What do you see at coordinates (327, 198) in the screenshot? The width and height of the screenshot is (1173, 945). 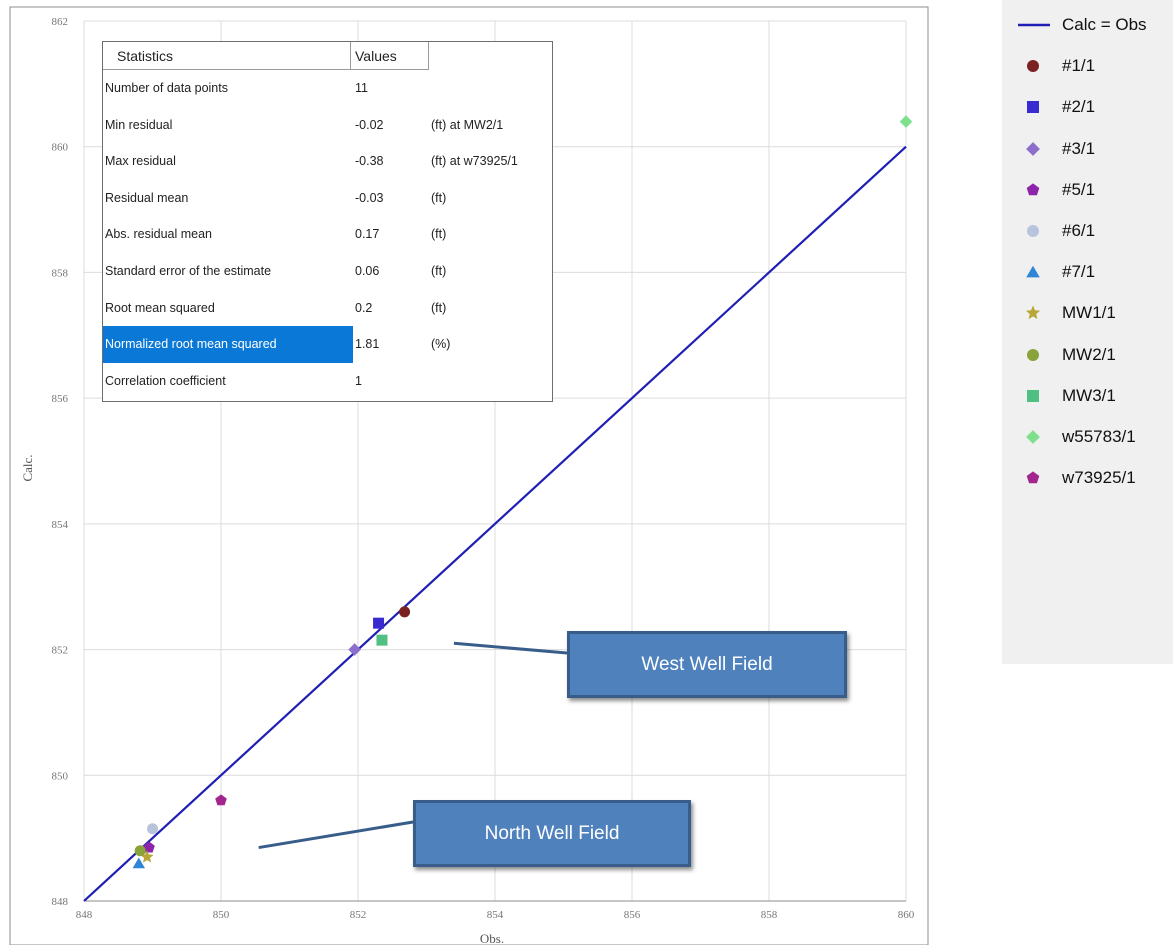 I see `stats-row: Residual mean -0.03 (ft)` at bounding box center [327, 198].